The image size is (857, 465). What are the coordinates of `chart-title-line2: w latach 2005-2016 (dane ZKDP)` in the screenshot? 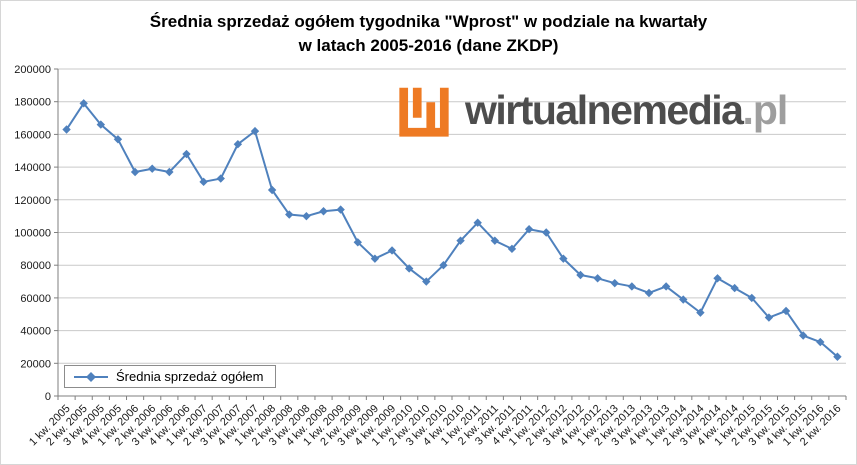 It's located at (428, 45).